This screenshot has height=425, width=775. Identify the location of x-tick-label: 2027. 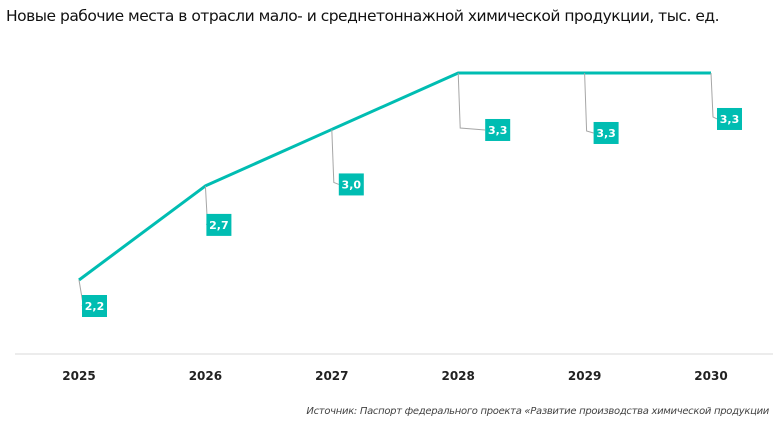
(331, 376).